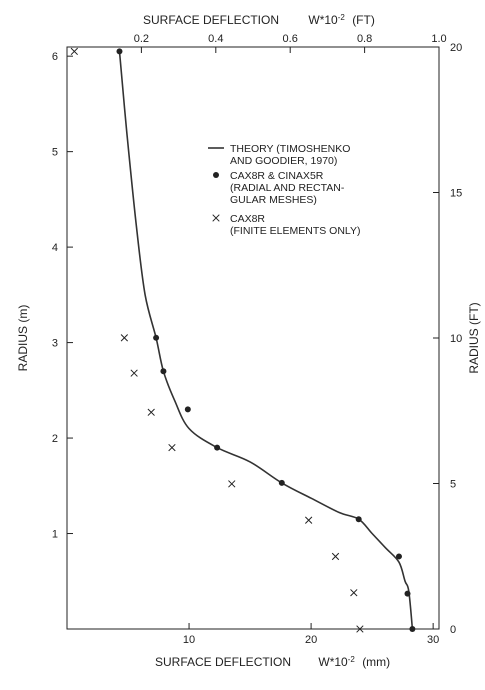 This screenshot has height=690, width=485. What do you see at coordinates (55, 248) in the screenshot?
I see `y-tick-label: 4` at bounding box center [55, 248].